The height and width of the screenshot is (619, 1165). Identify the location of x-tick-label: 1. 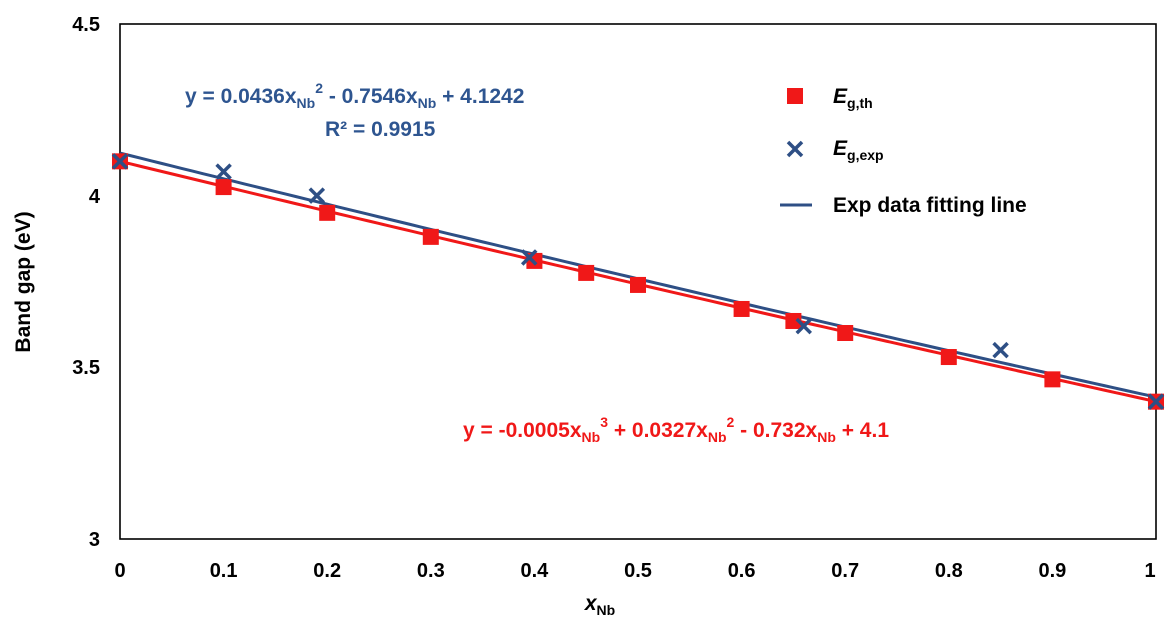
(1149, 571).